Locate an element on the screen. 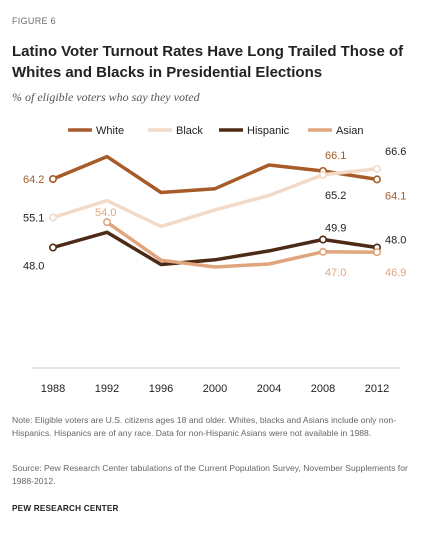 The image size is (442, 537). x-tick-label: 1996 is located at coordinates (161, 389).